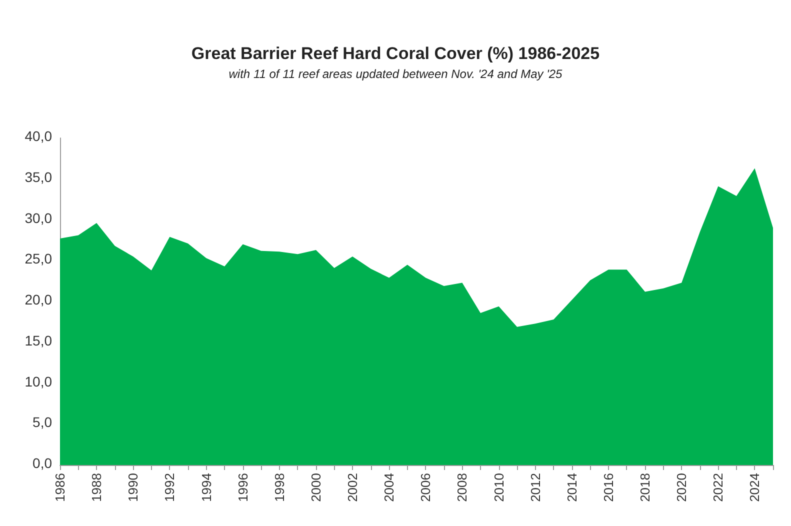 Image resolution: width=791 pixels, height=526 pixels. Describe the element at coordinates (38, 136) in the screenshot. I see `y-tick-label: 40,0` at that location.